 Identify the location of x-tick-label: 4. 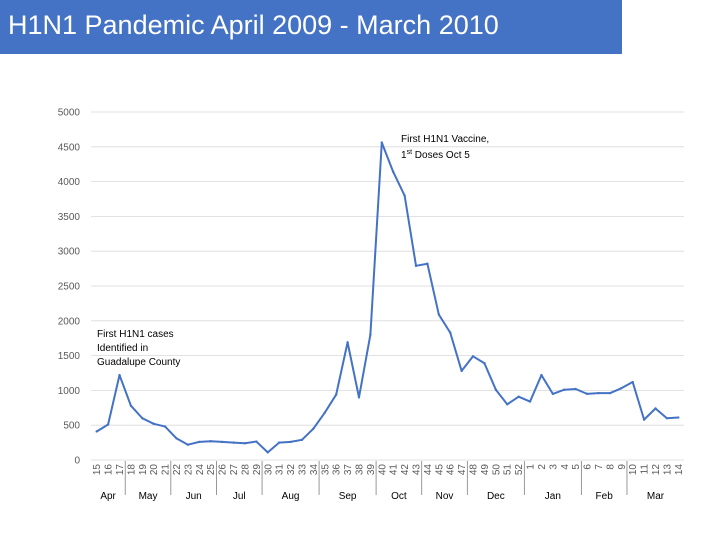
(565, 467).